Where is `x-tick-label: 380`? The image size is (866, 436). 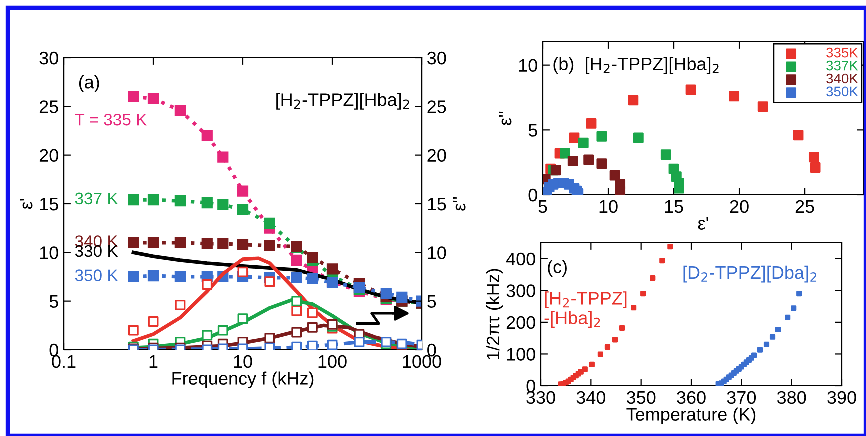 x-tick-label: 380 is located at coordinates (791, 397).